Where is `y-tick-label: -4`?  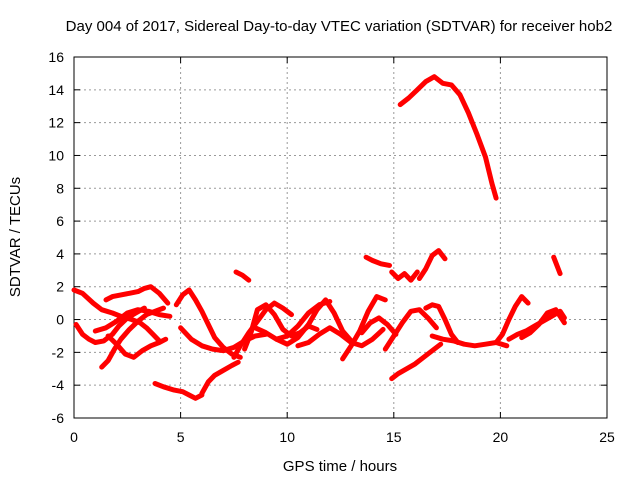 y-tick-label: -4 is located at coordinates (58, 385).